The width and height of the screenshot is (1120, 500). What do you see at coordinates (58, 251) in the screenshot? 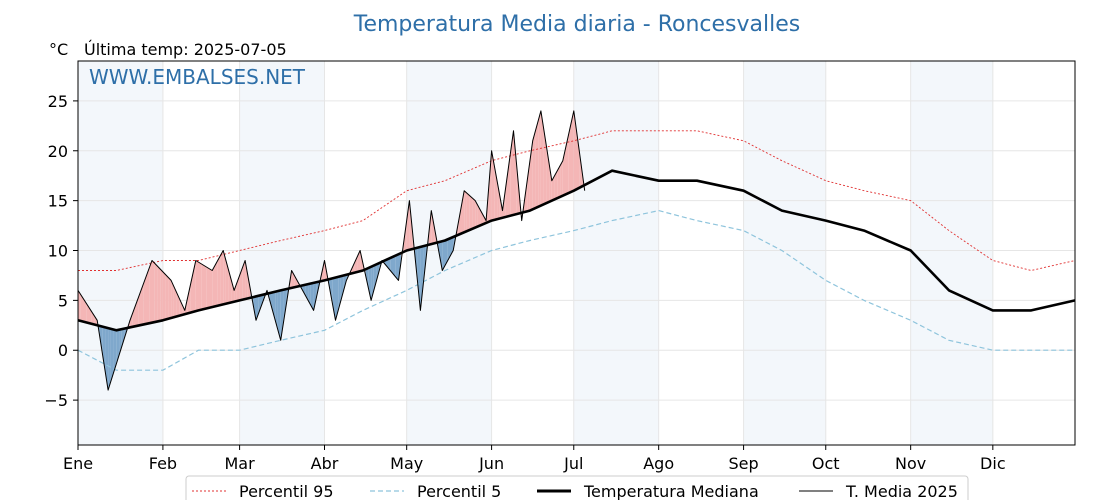
I see `y-tick-label: 10` at bounding box center [58, 251].